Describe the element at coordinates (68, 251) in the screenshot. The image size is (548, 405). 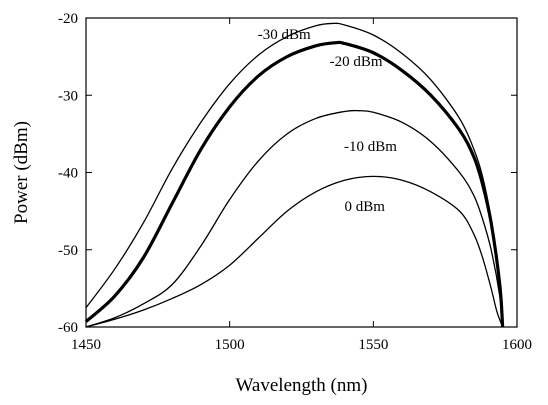
I see `y-tick-label: -50` at that location.